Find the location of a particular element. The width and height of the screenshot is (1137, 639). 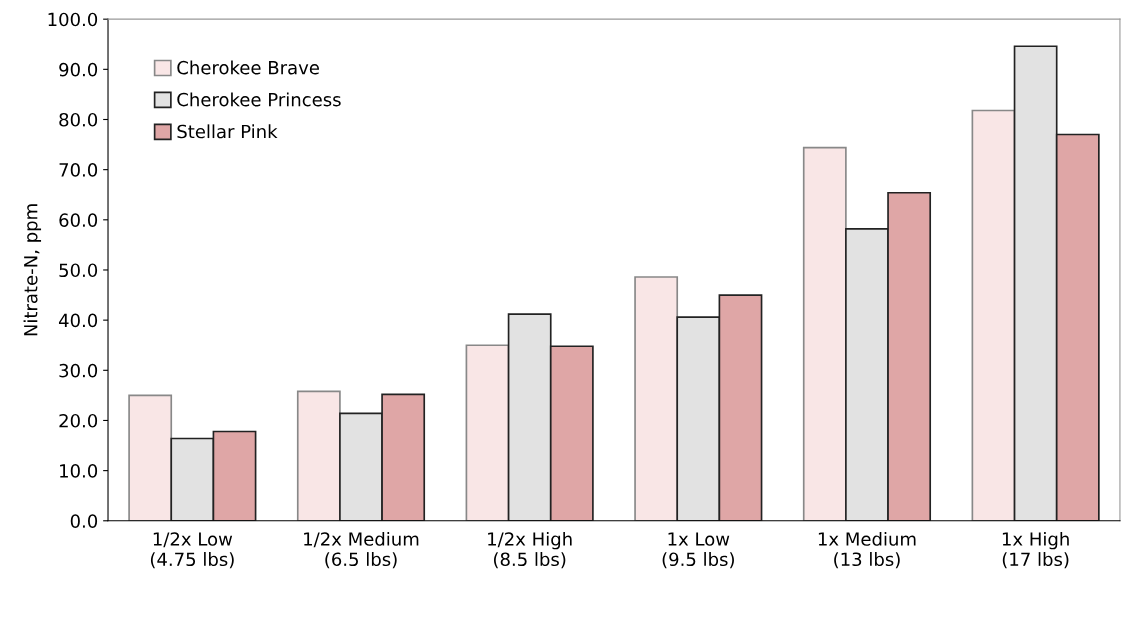

y-tick-label: 90.0 is located at coordinates (78, 69).